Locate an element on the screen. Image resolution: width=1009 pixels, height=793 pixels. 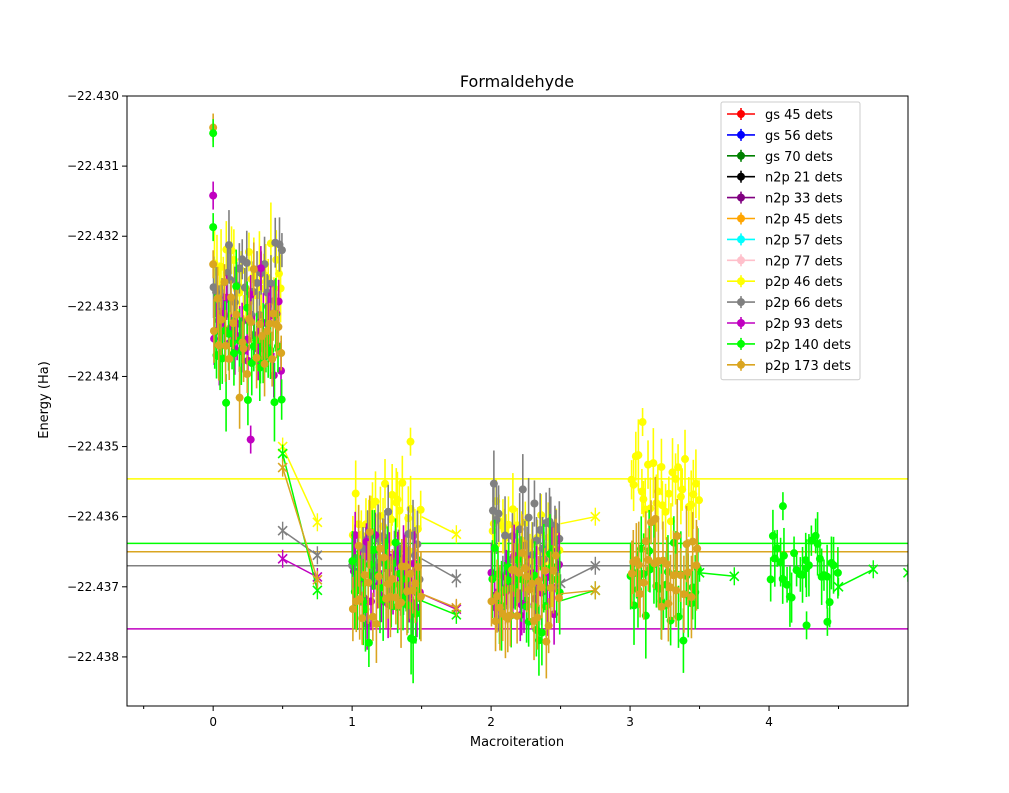
x-tick-label: 3 is located at coordinates (630, 722).